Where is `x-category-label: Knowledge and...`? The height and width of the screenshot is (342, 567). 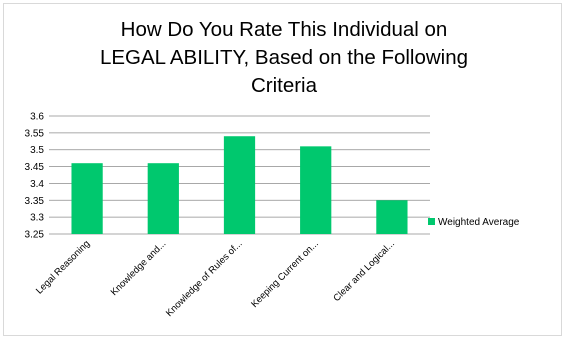
x-category-label: Knowledge and... is located at coordinates (139, 268).